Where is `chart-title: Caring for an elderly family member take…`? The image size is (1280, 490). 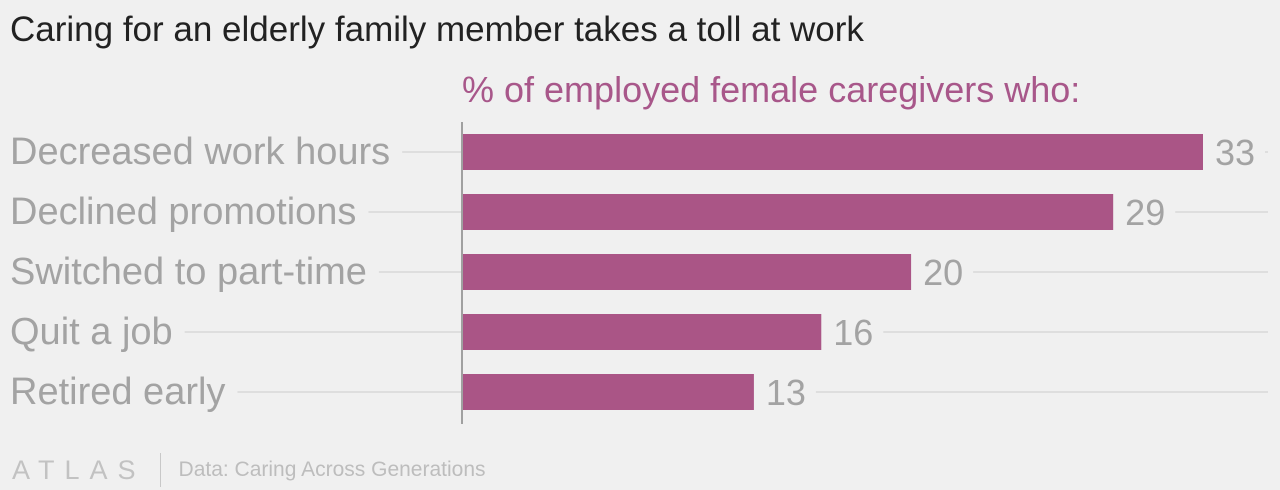
chart-title: Caring for an elderly family member take… is located at coordinates (437, 29).